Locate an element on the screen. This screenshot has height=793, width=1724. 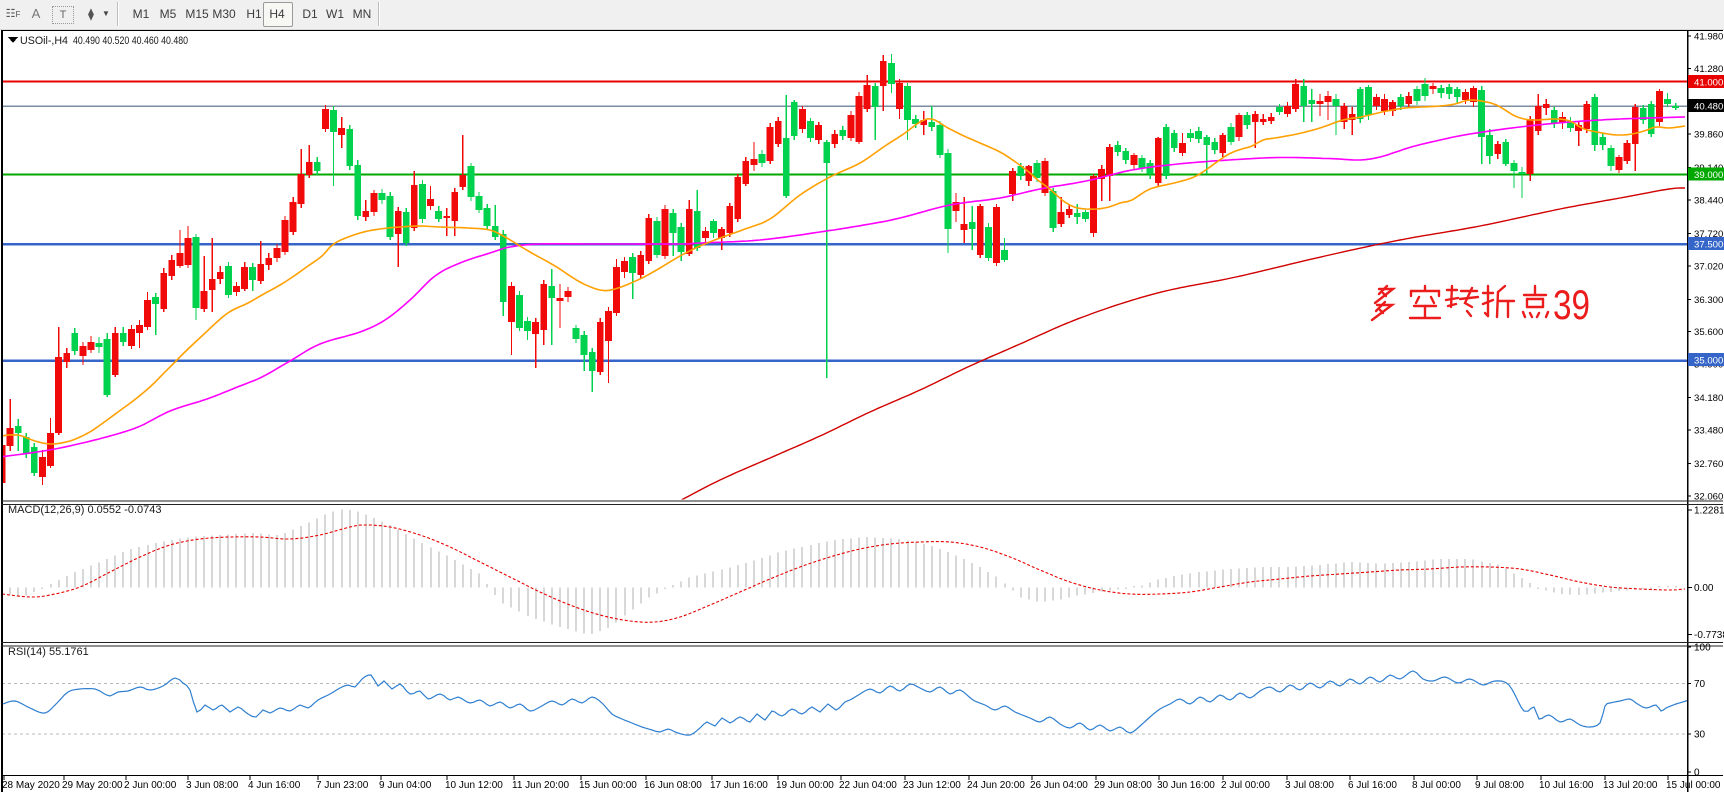
svg-text: 8 Jul 00:00 is located at coordinates (1436, 785).